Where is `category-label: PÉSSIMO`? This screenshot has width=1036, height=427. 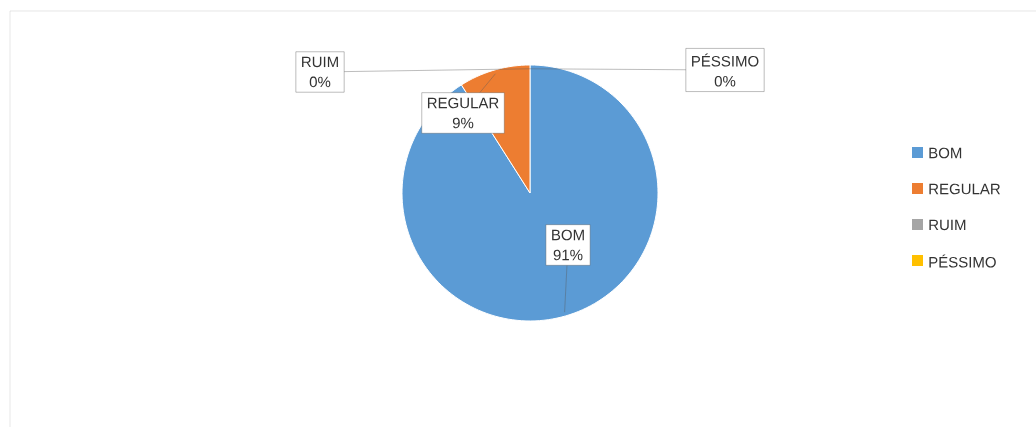
category-label: PÉSSIMO is located at coordinates (725, 60).